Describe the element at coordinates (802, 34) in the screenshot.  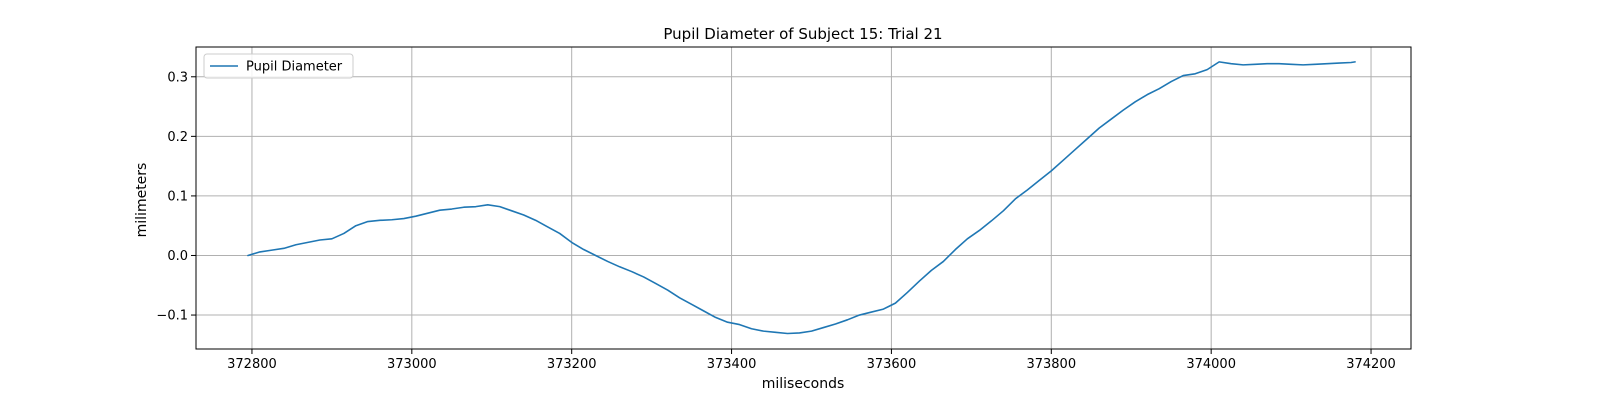
I see `chart-title: Pupil Diameter of Subject 15: Trial 21` at that location.